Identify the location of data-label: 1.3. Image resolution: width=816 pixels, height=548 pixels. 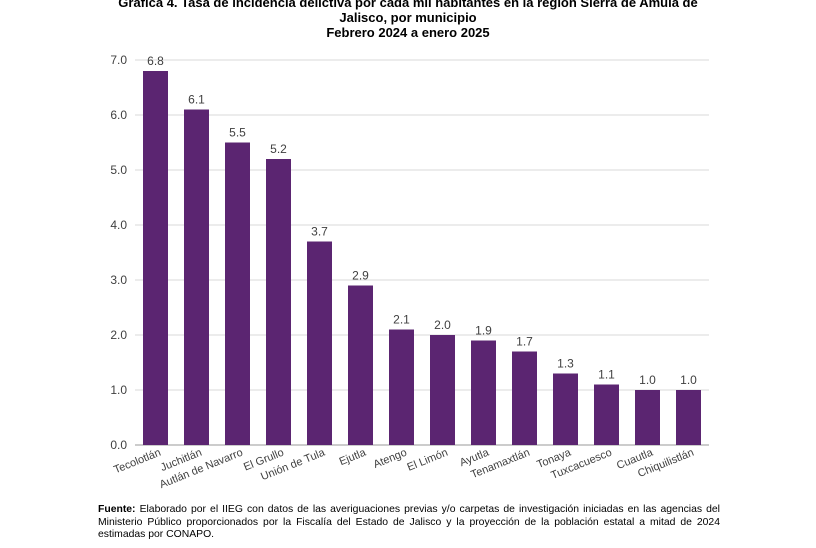
(565, 364).